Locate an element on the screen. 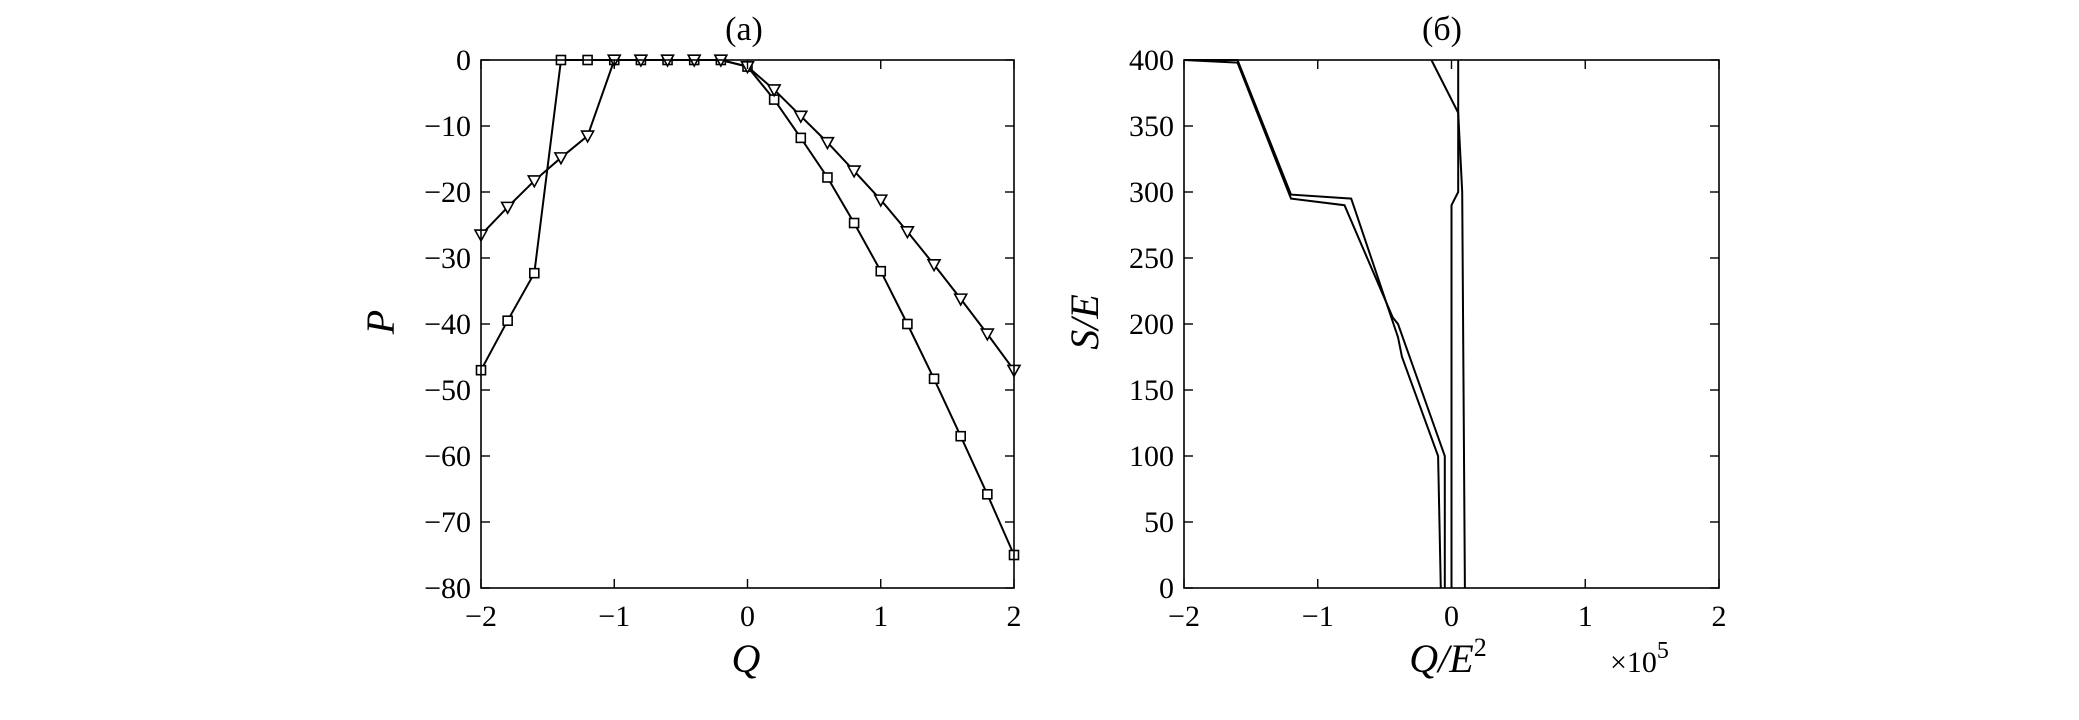  panel-b-x-multiplier-exp: 5 is located at coordinates (1663, 651).